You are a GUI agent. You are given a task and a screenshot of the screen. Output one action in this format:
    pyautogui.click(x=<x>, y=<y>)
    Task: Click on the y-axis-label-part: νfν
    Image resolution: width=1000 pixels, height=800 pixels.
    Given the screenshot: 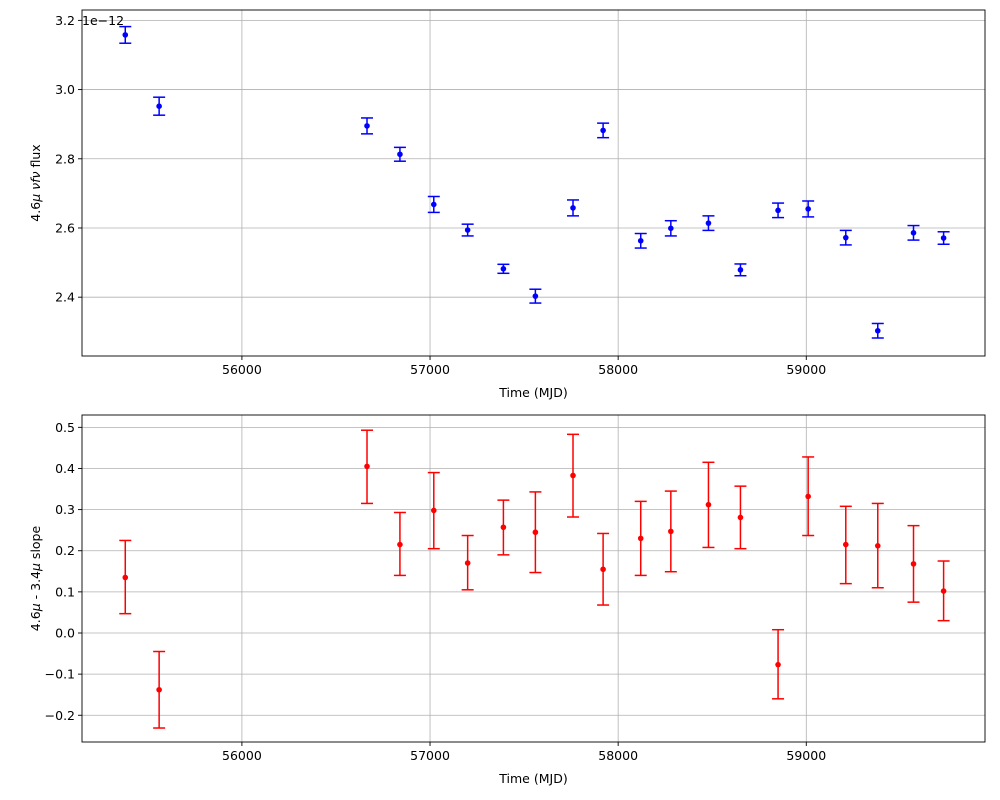 What is the action you would take?
    pyautogui.click(x=35, y=180)
    